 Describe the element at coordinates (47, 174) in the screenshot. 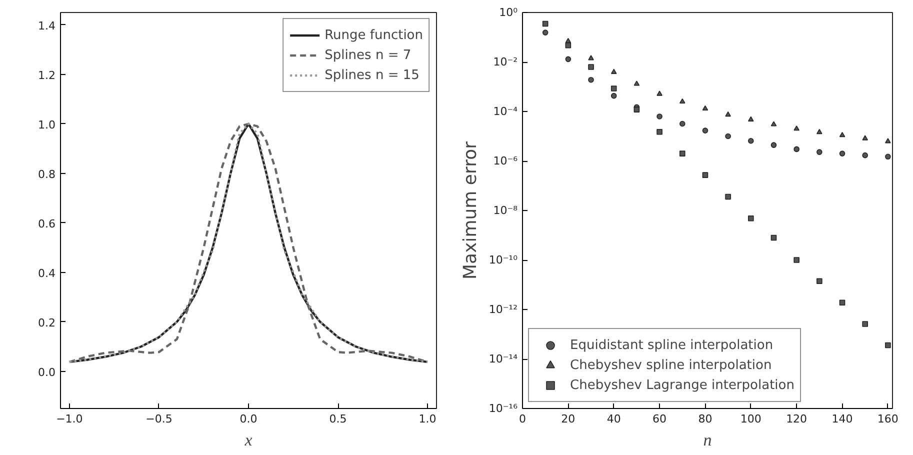

I see `y-tick-label: 0.8` at that location.